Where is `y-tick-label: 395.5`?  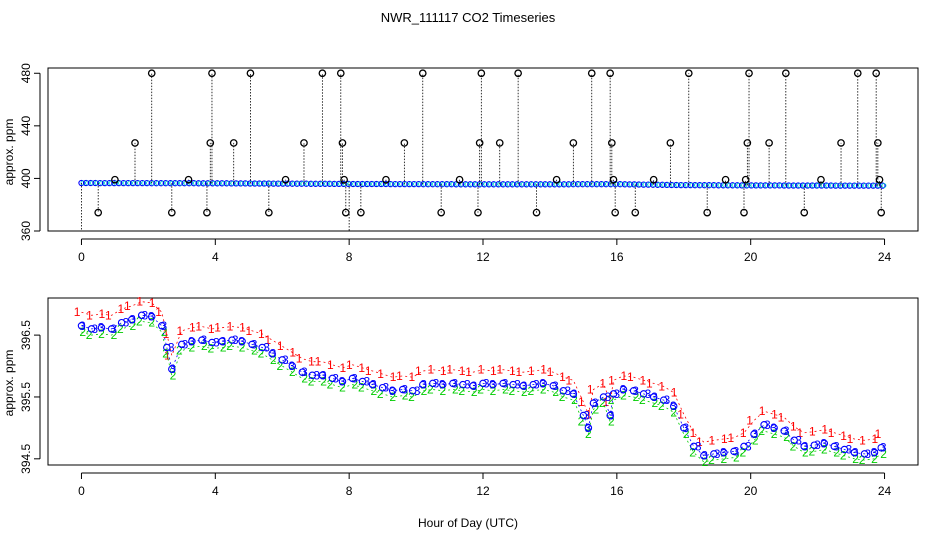
y-tick-label: 395.5 is located at coordinates (26, 397).